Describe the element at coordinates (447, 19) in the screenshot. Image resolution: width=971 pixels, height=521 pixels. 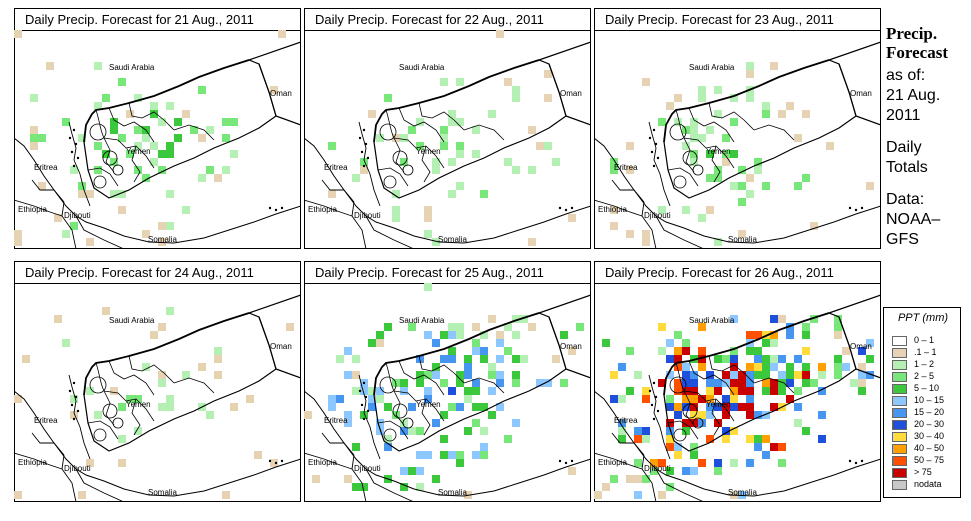
I see `panel-title: Daily Precip. Forecast for 22 Aug., 2011` at that location.